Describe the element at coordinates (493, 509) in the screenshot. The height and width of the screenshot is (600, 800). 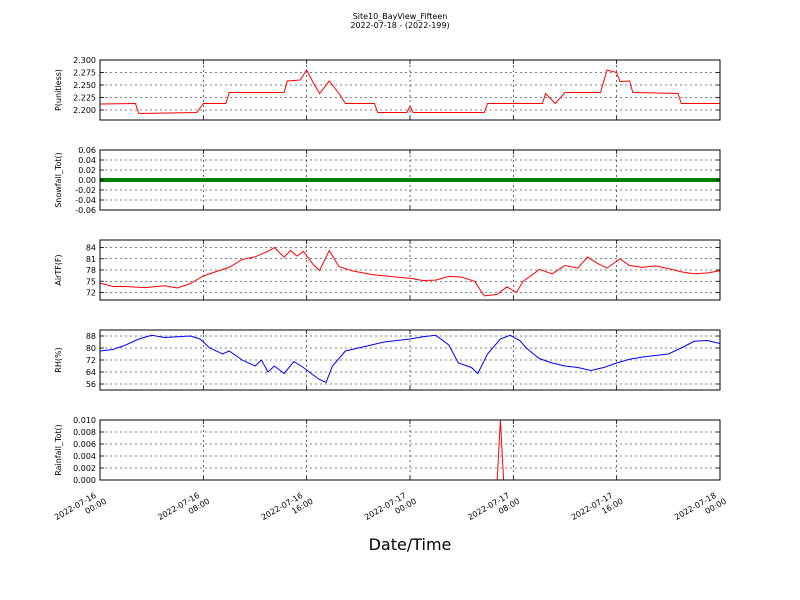
I see `x-tick-label: 2022-07-1708:00` at that location.